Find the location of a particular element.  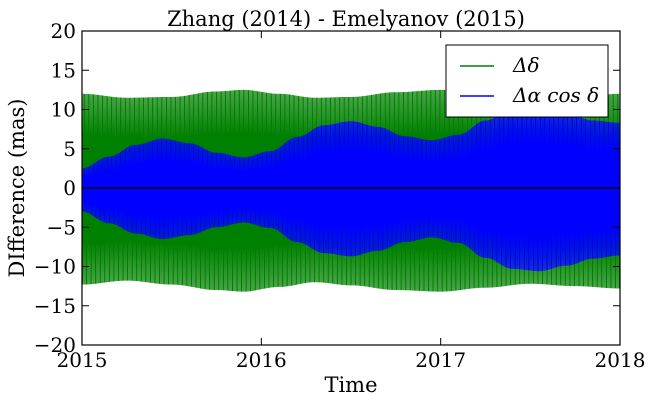

legend-box is located at coordinates (527, 81).